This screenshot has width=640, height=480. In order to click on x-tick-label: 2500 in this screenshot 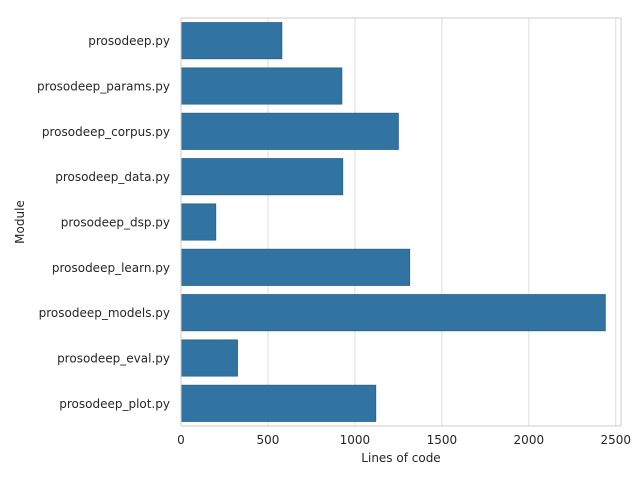, I will do `click(616, 440)`.